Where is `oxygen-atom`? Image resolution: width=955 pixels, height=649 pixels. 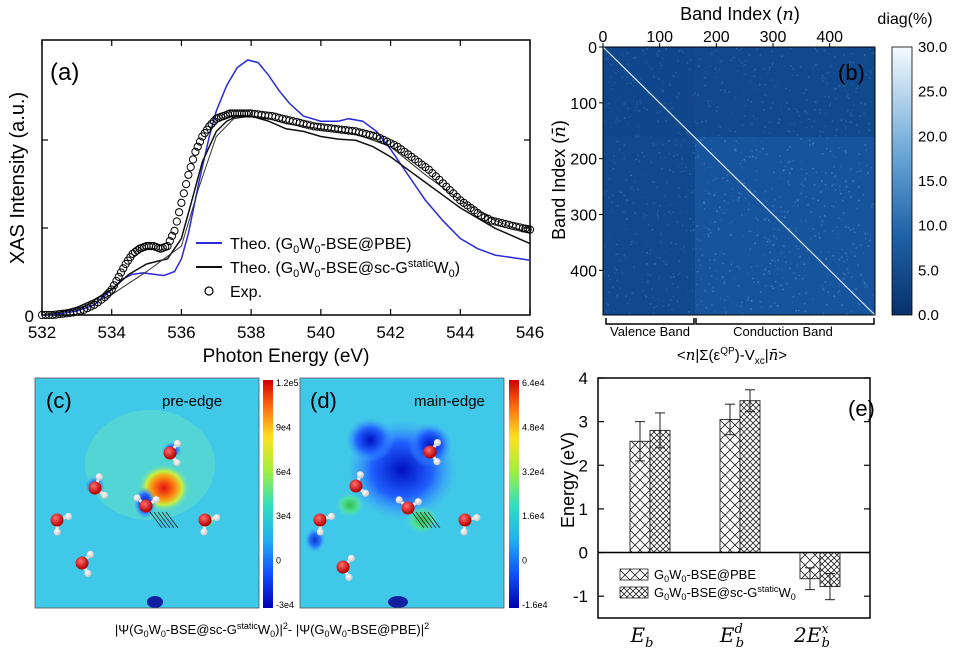
oxygen-atom is located at coordinates (170, 453).